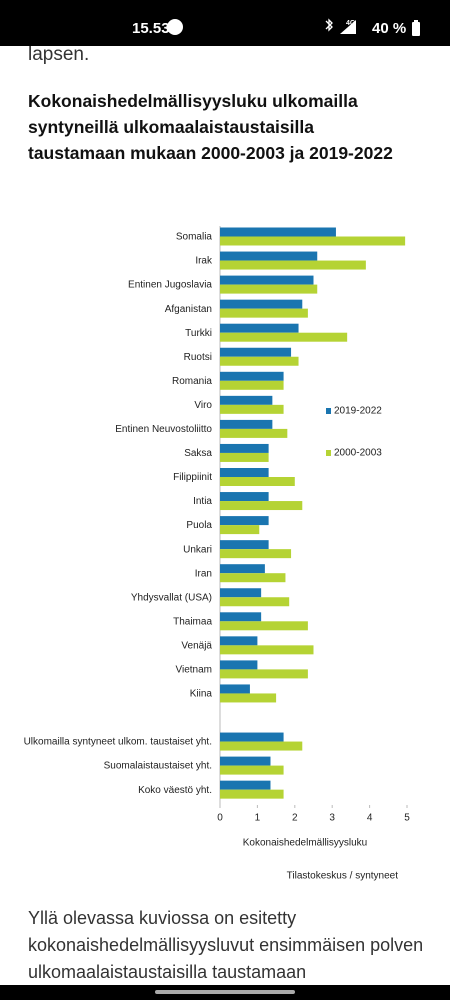 The width and height of the screenshot is (450, 1000). What do you see at coordinates (59, 54) in the screenshot?
I see `article-text: lapsen.` at bounding box center [59, 54].